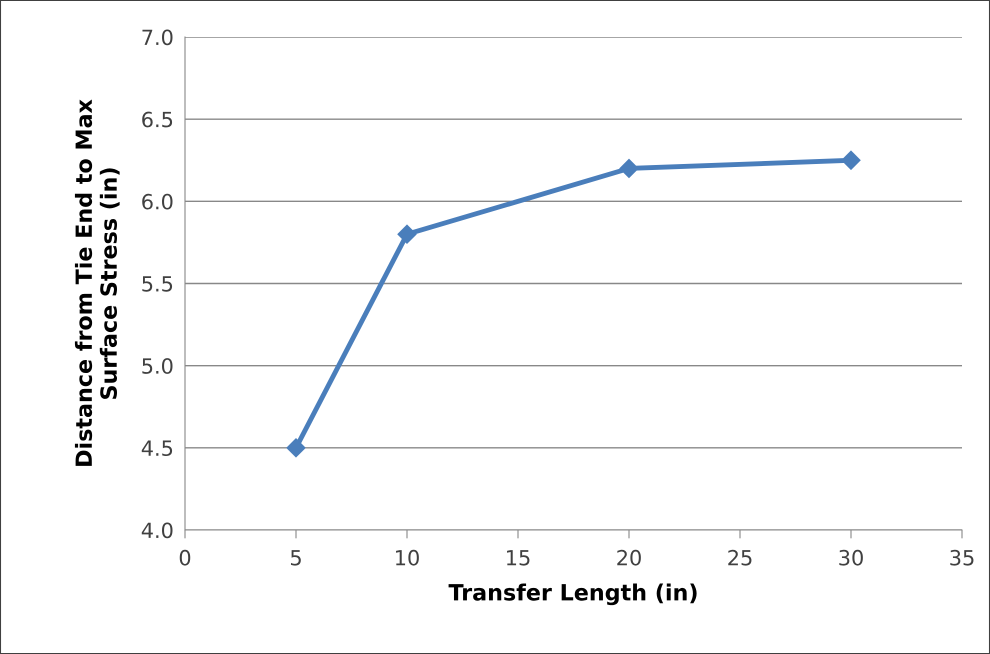  Describe the element at coordinates (157, 448) in the screenshot. I see `y-tick-label: 4.5` at that location.